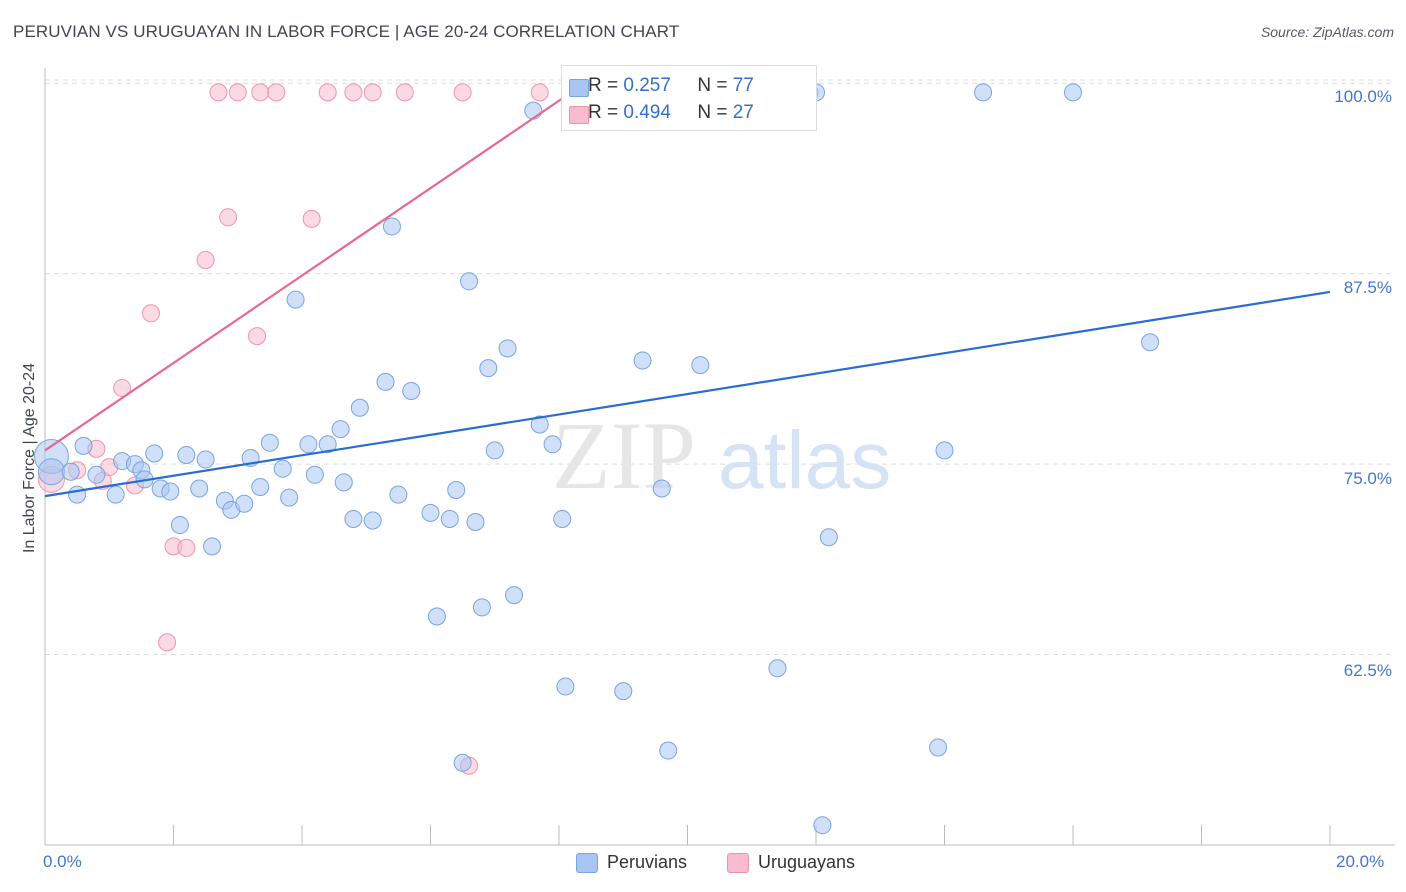  Describe the element at coordinates (1367, 670) in the screenshot. I see `y-tick-label: 62.5%` at that location.